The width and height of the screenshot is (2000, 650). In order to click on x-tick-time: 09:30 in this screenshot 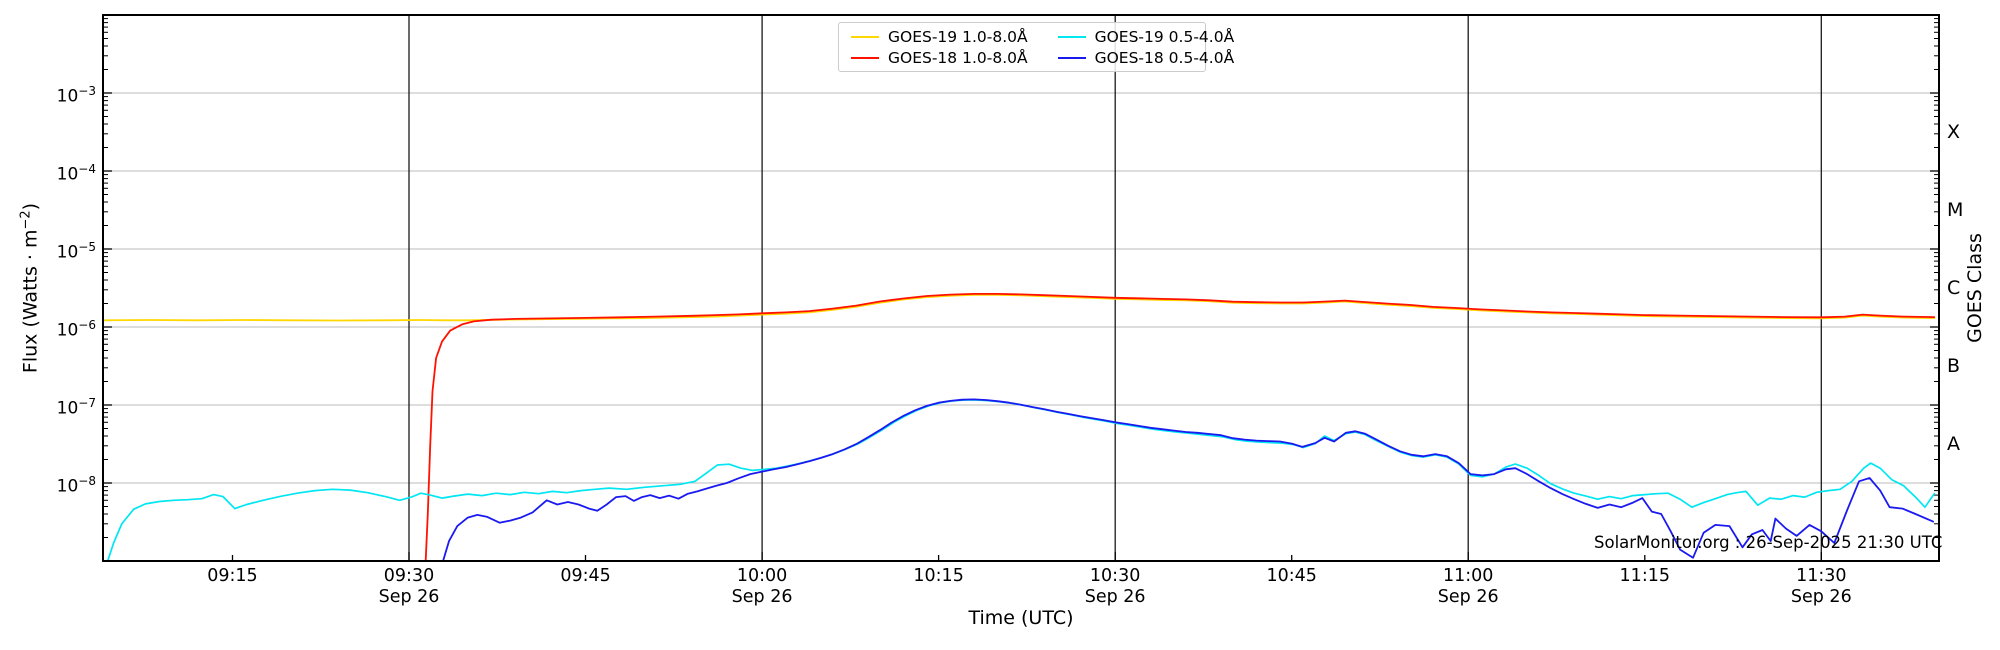, I will do `click(409, 576)`.